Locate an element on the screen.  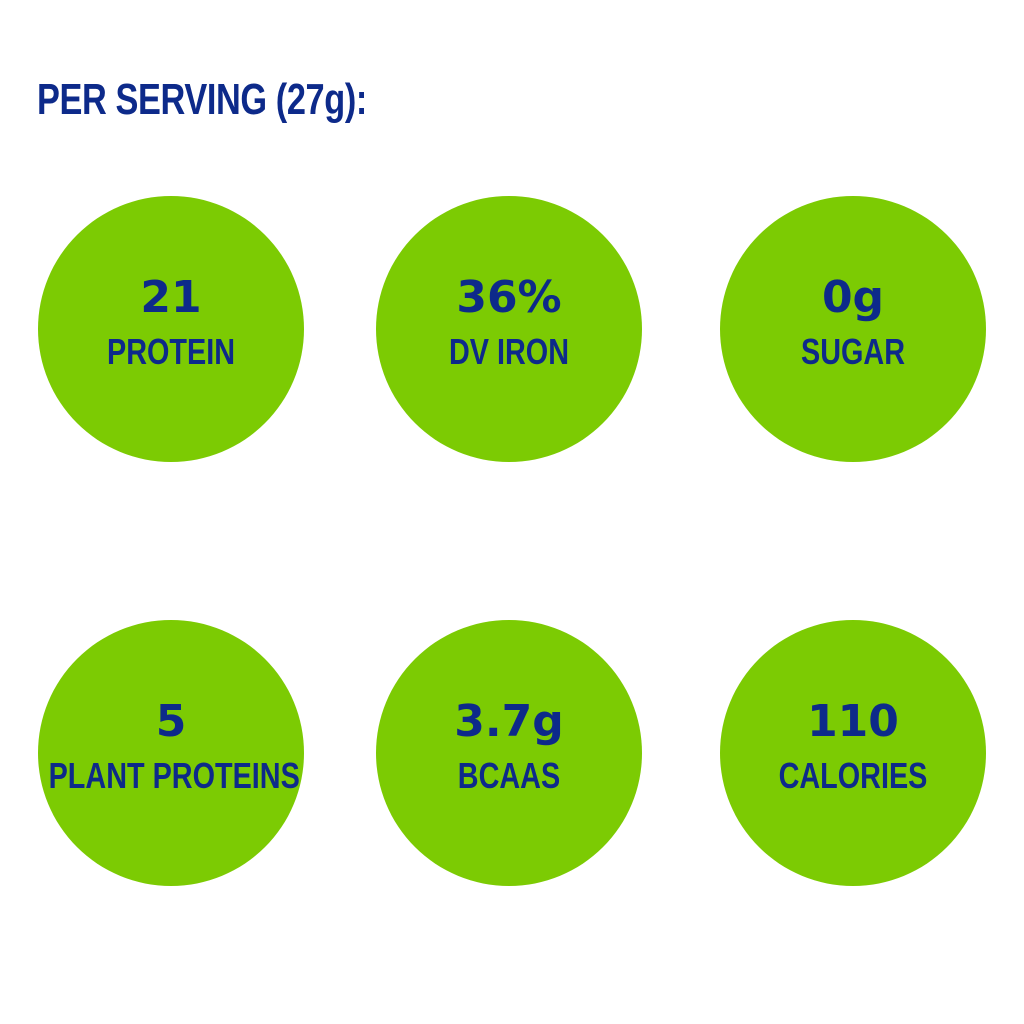
stat-label: PLANT PROTEINS is located at coordinates (174, 775).